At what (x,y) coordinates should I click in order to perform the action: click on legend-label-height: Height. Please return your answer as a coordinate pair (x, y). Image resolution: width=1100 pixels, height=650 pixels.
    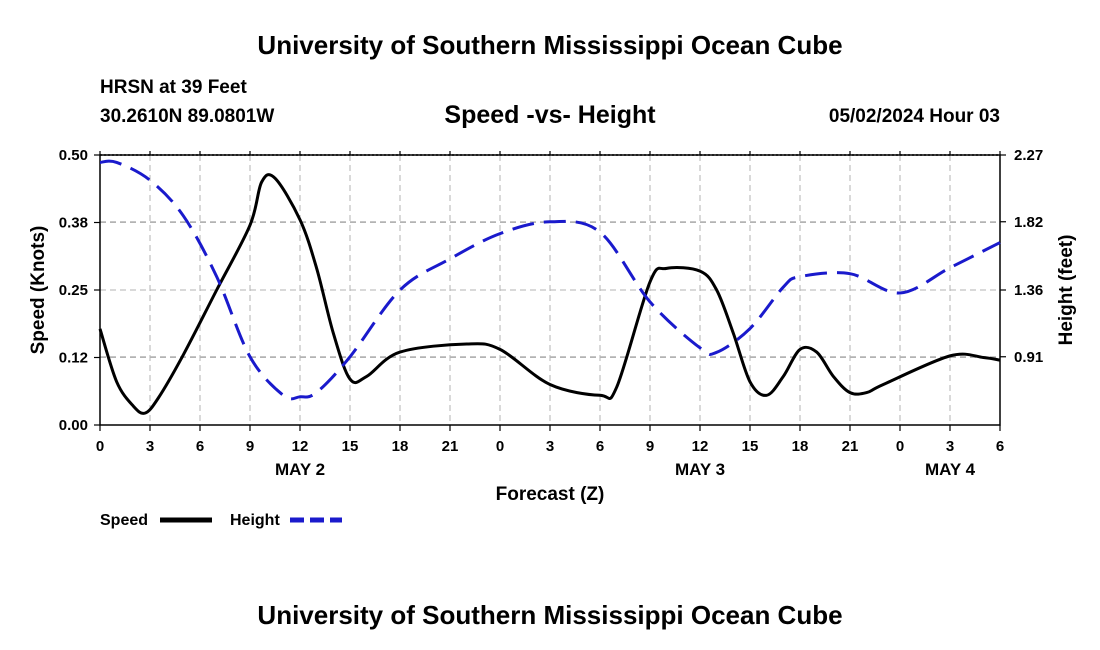
    Looking at the image, I should click on (255, 520).